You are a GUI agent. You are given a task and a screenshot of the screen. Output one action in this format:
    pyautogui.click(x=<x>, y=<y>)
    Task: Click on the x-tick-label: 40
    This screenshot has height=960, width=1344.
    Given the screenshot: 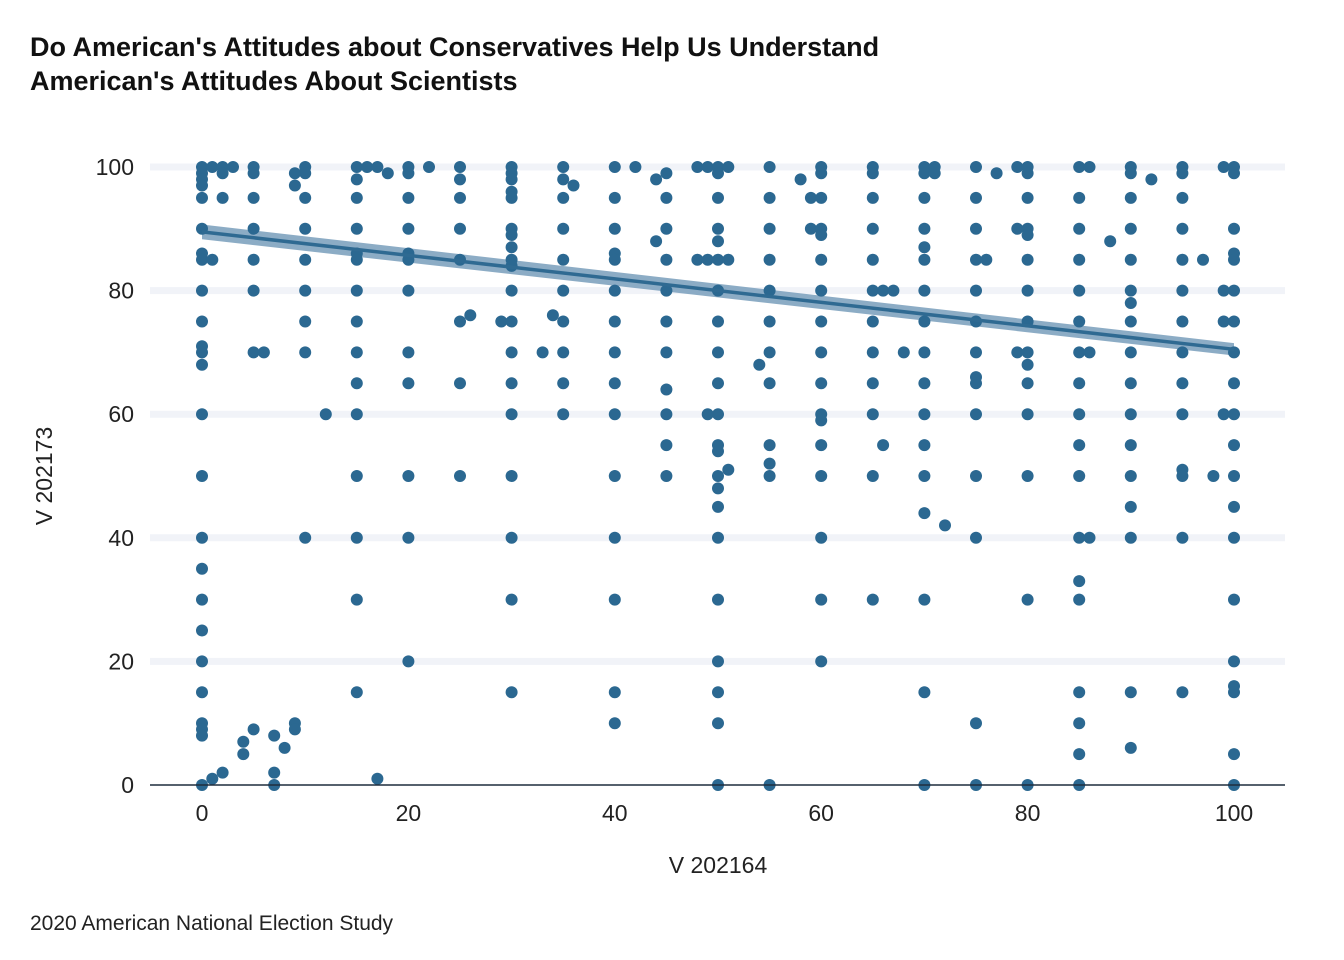 What is the action you would take?
    pyautogui.click(x=615, y=813)
    